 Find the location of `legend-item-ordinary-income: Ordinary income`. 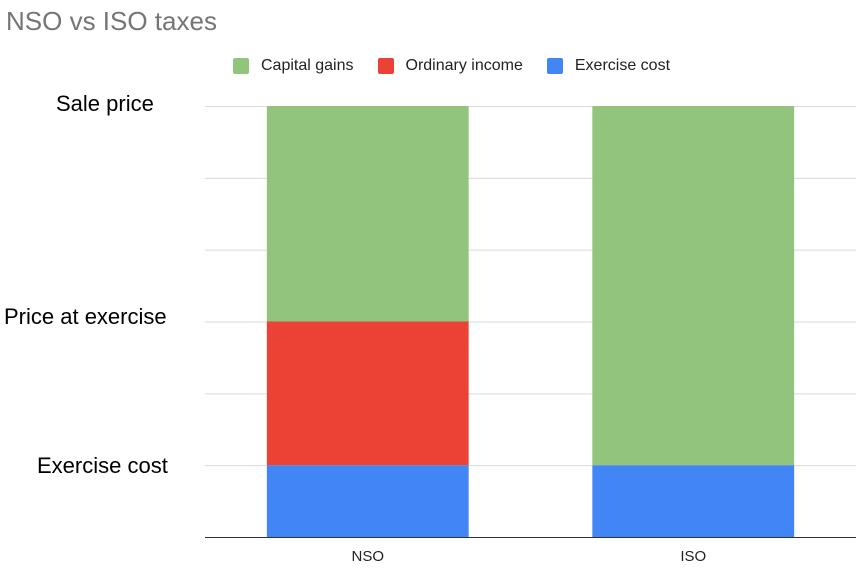

legend-item-ordinary-income: Ordinary income is located at coordinates (450, 66).